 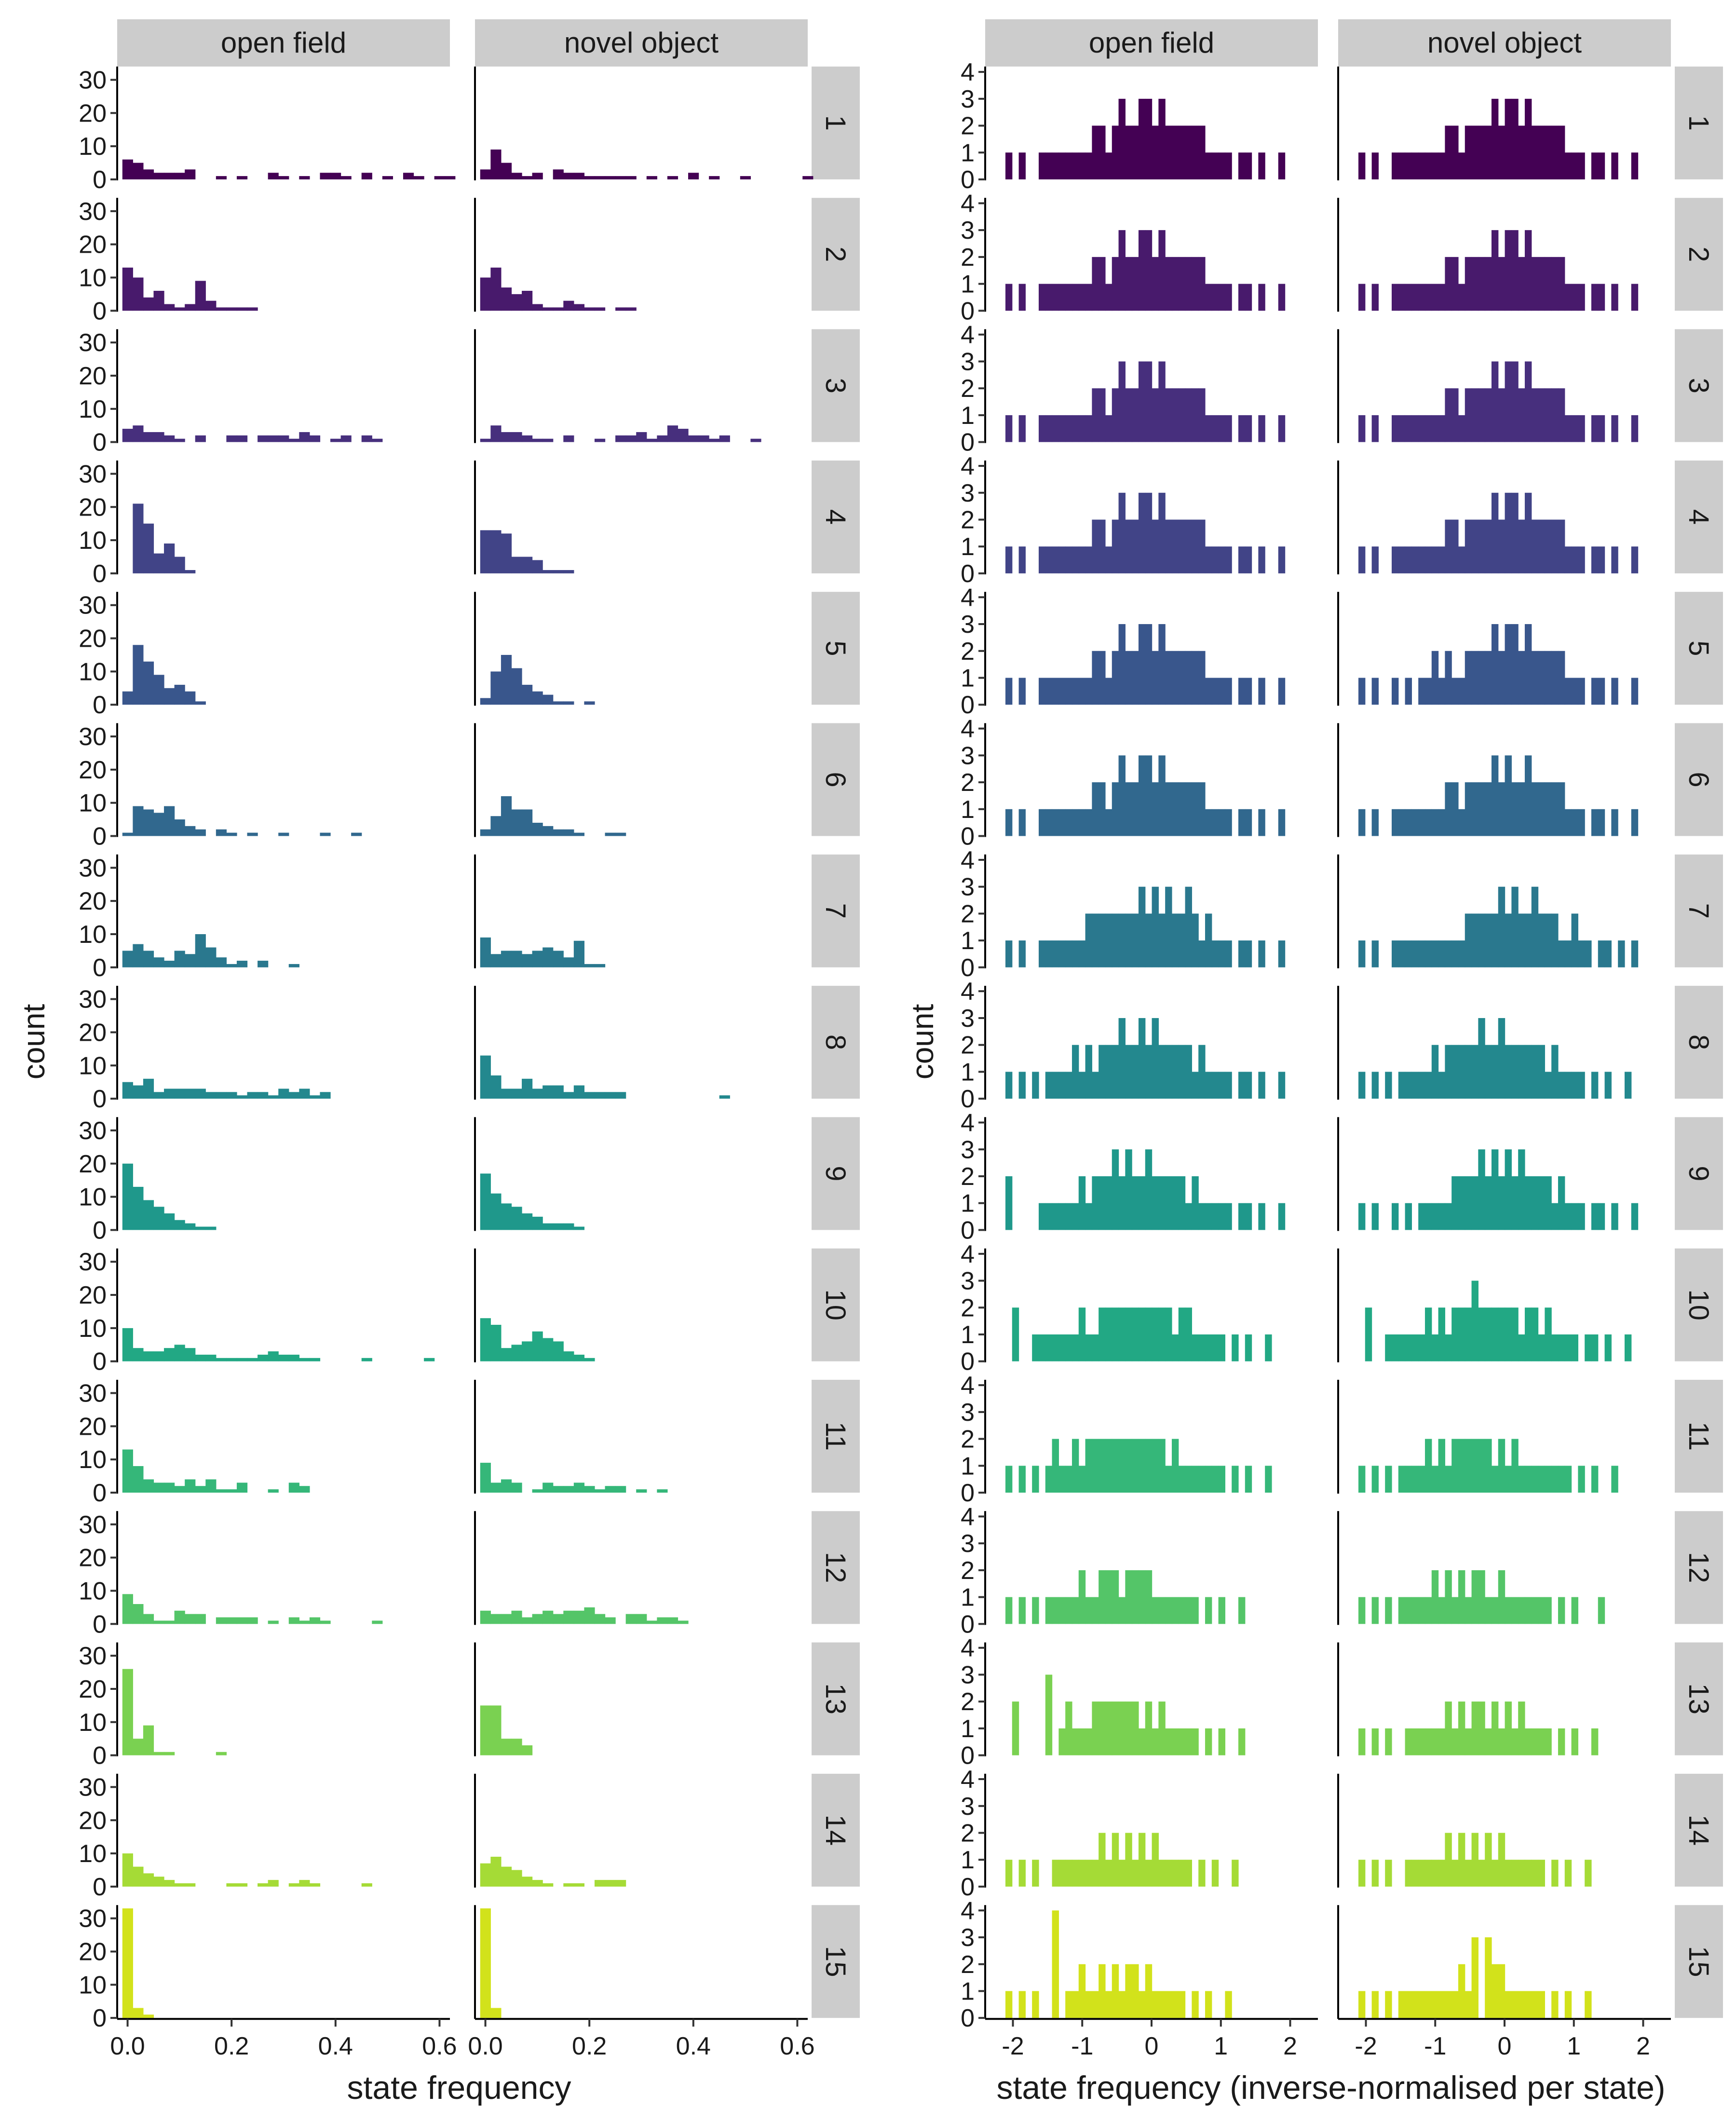 I want to click on row-strip, so click(x=836, y=255).